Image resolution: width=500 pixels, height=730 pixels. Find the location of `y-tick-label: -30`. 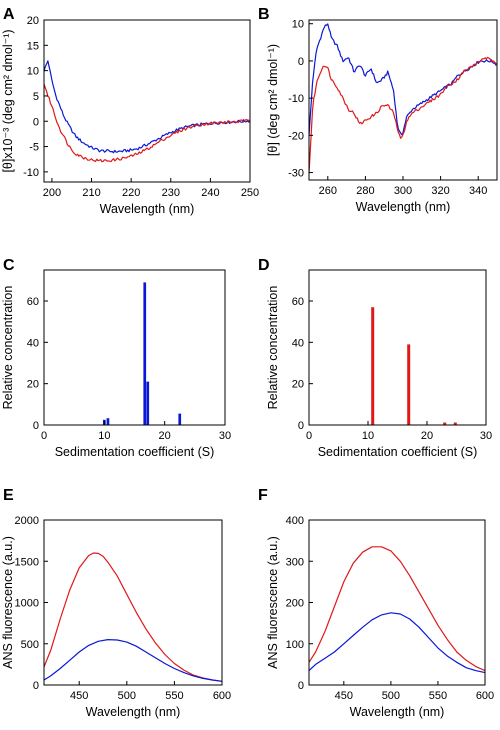

y-tick-label: -30 is located at coordinates (296, 174).